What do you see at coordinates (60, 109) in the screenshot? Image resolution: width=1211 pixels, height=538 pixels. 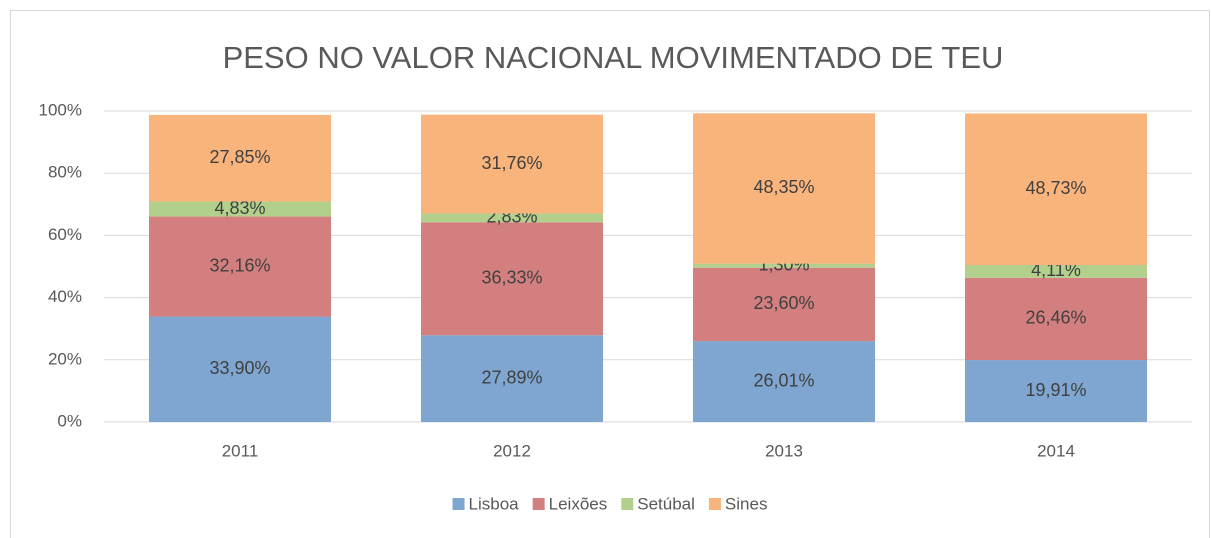 I see `y-tick-label: 100%` at bounding box center [60, 109].